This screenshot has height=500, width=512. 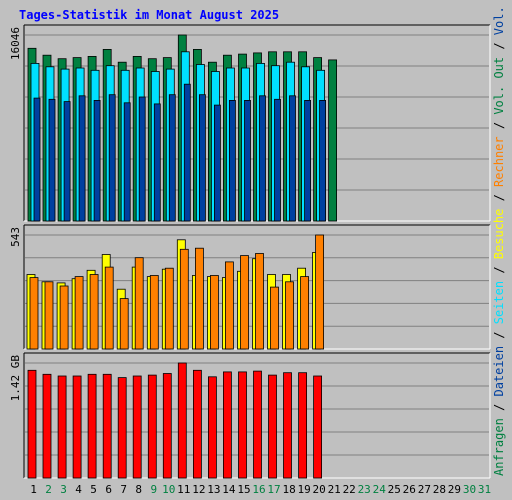 I want to click on x-tick-label: 1, so click(x=33, y=489).